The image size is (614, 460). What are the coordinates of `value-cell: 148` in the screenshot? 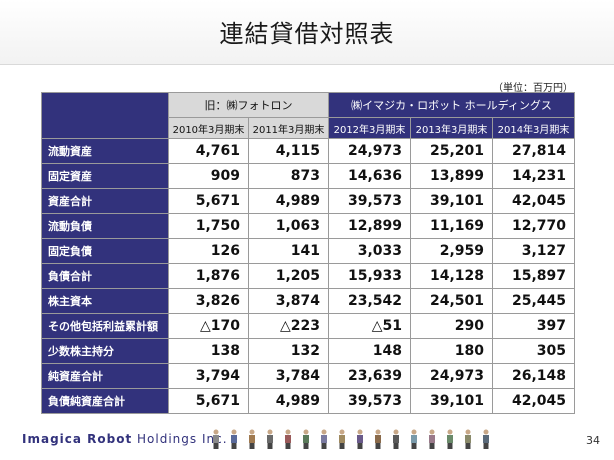 It's located at (369, 351).